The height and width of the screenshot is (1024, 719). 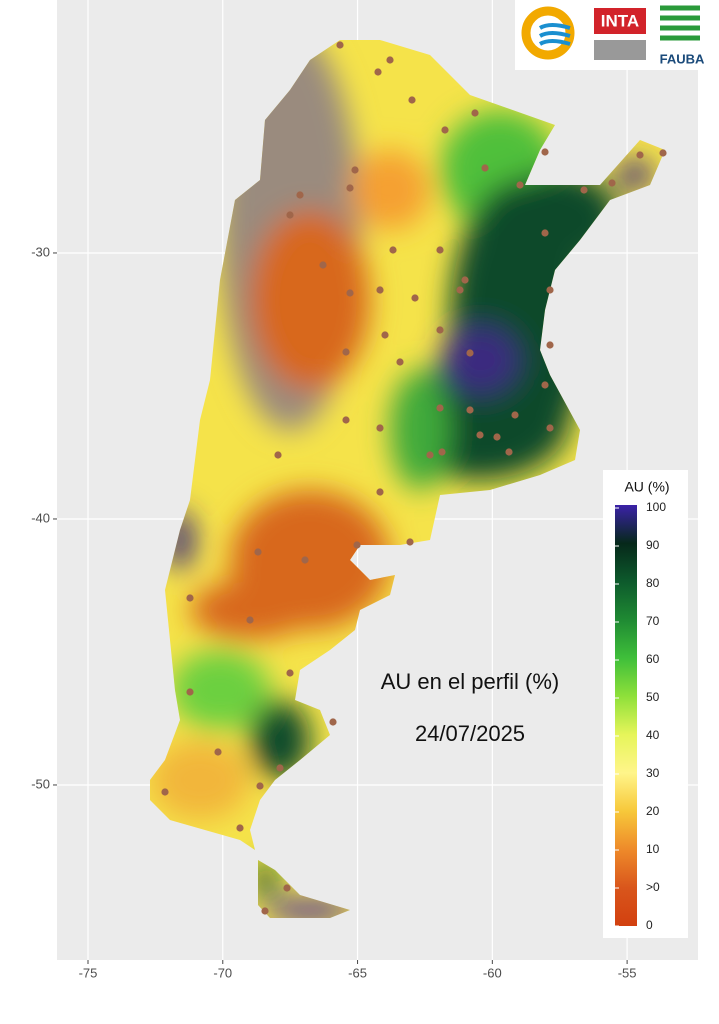 What do you see at coordinates (627, 972) in the screenshot?
I see `x-tick-label: -55` at bounding box center [627, 972].